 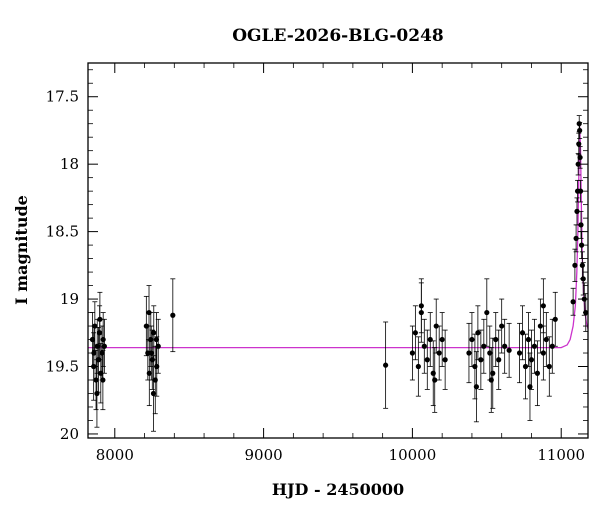 What do you see at coordinates (21, 250) in the screenshot?
I see `y-axis-label: I magnitude` at bounding box center [21, 250].